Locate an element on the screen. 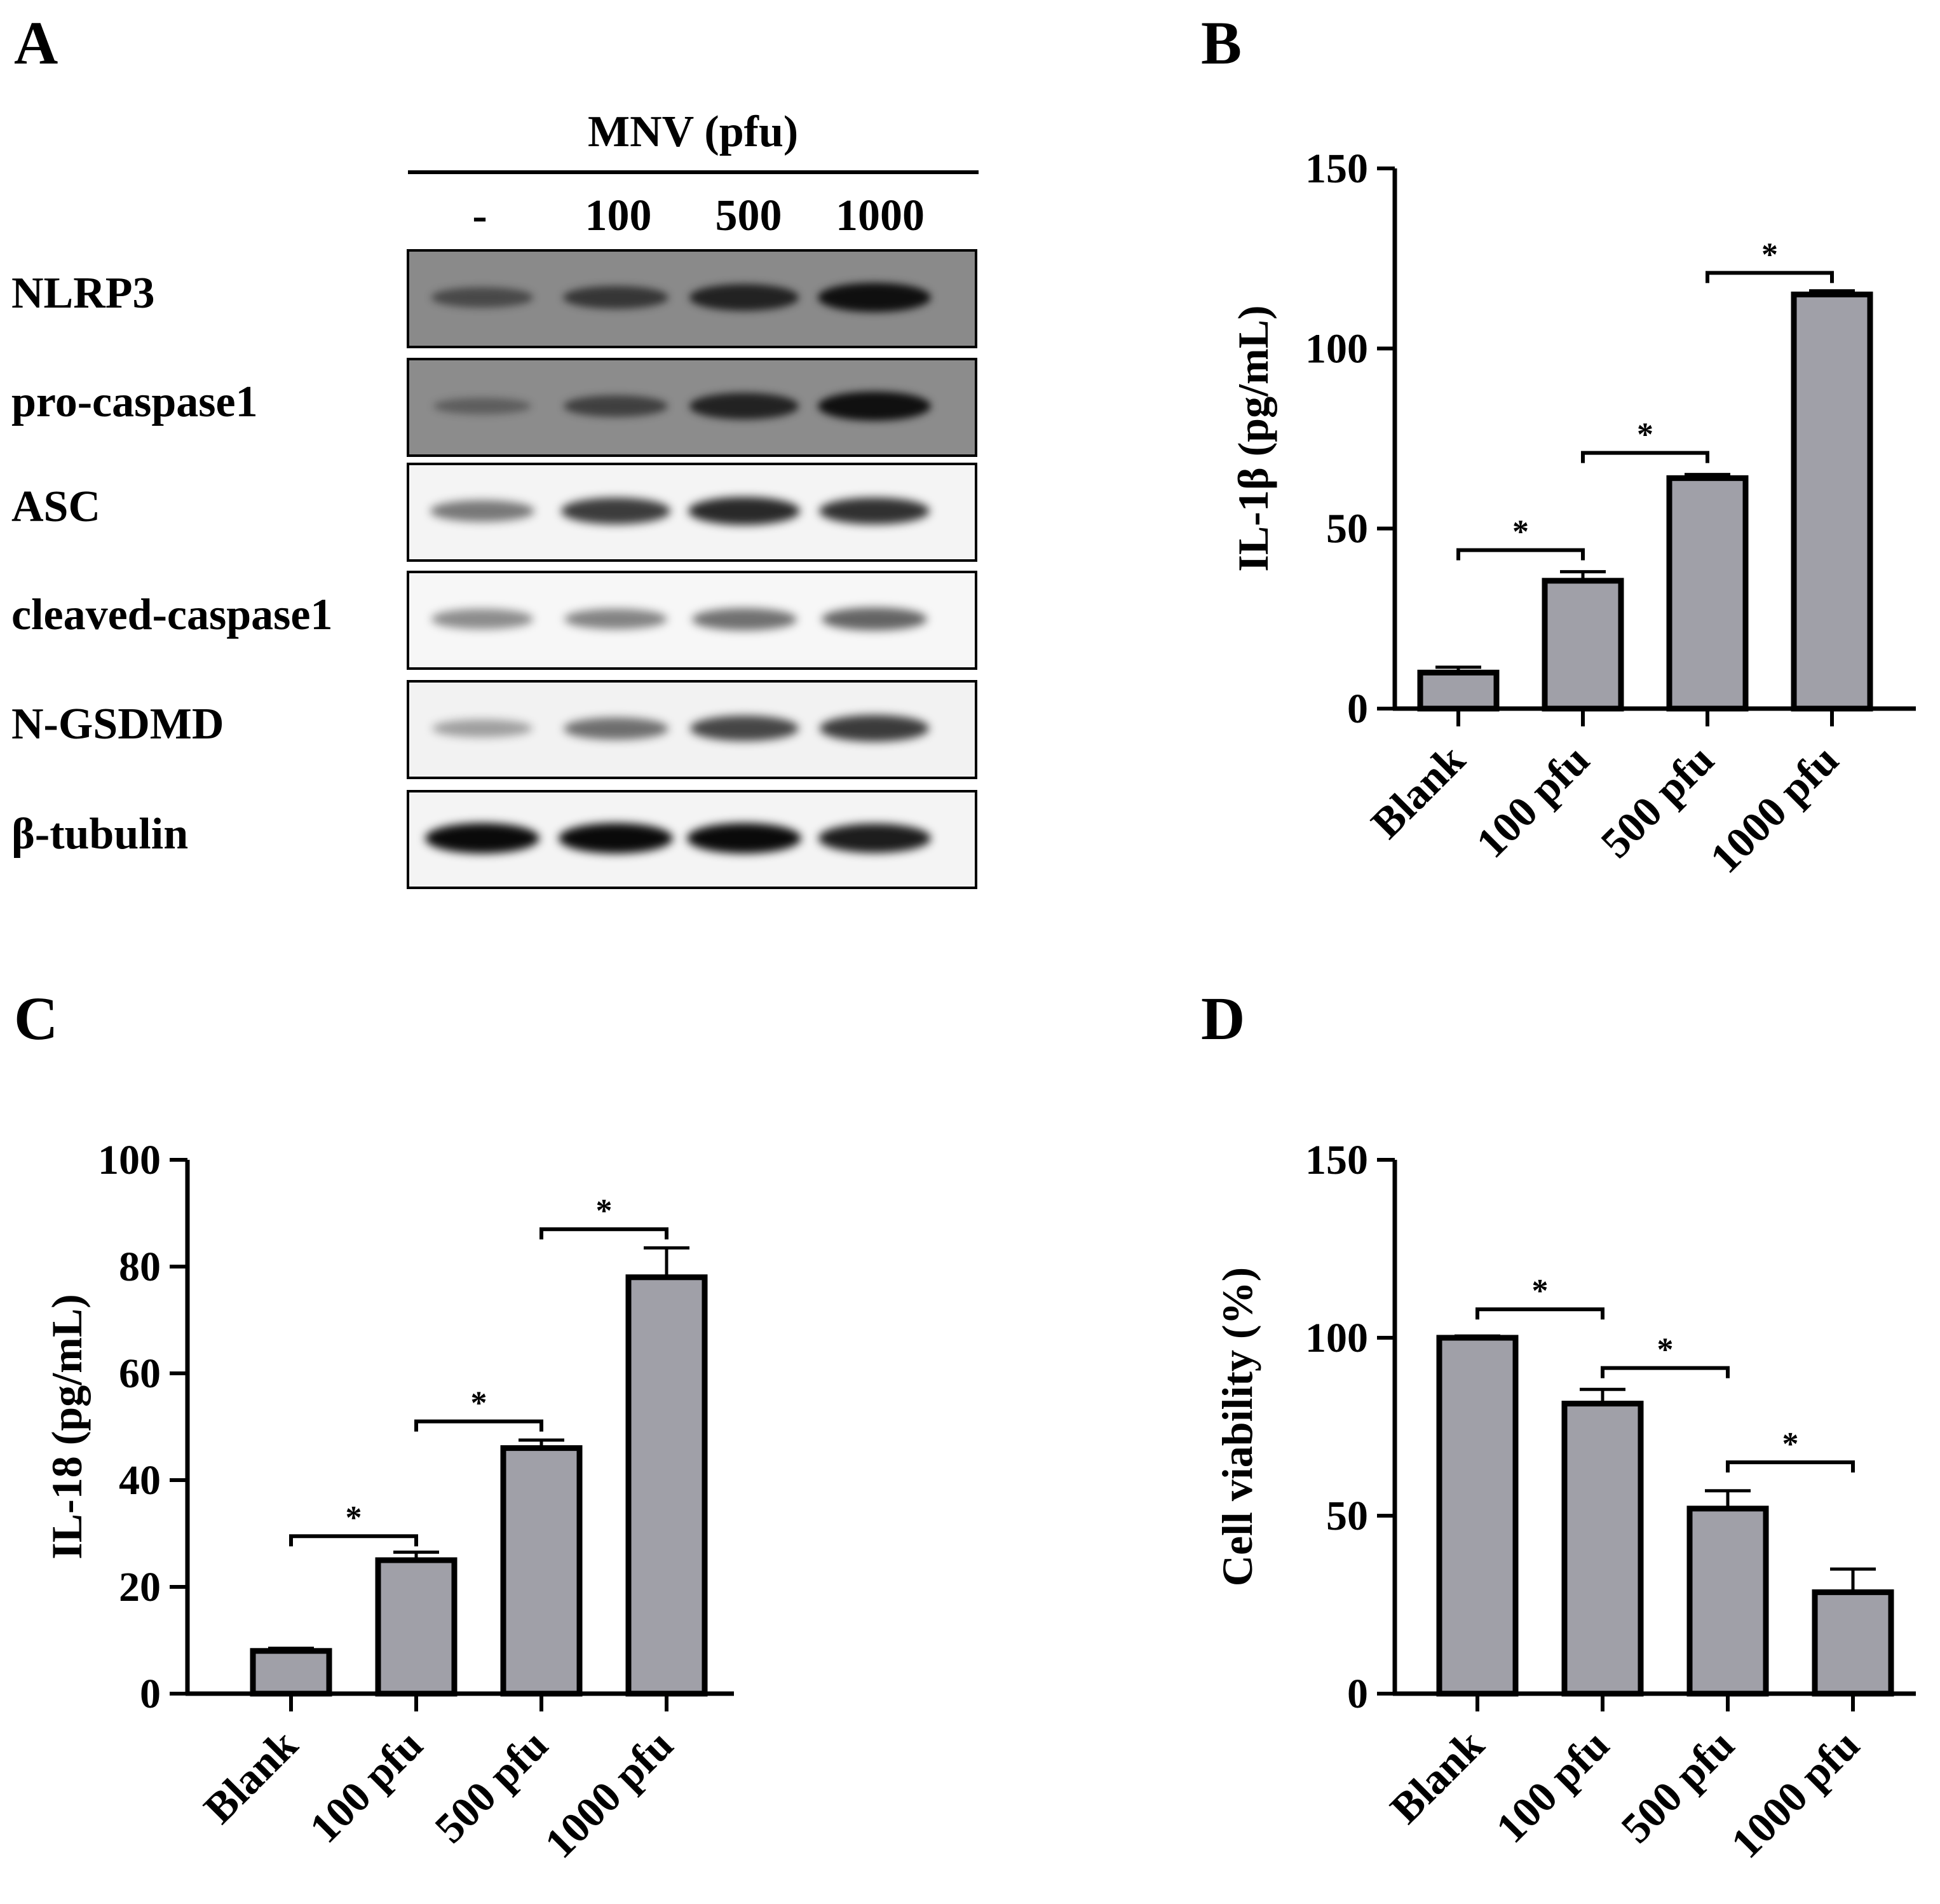  mnv-header: MNV (pfu) is located at coordinates (693, 131).